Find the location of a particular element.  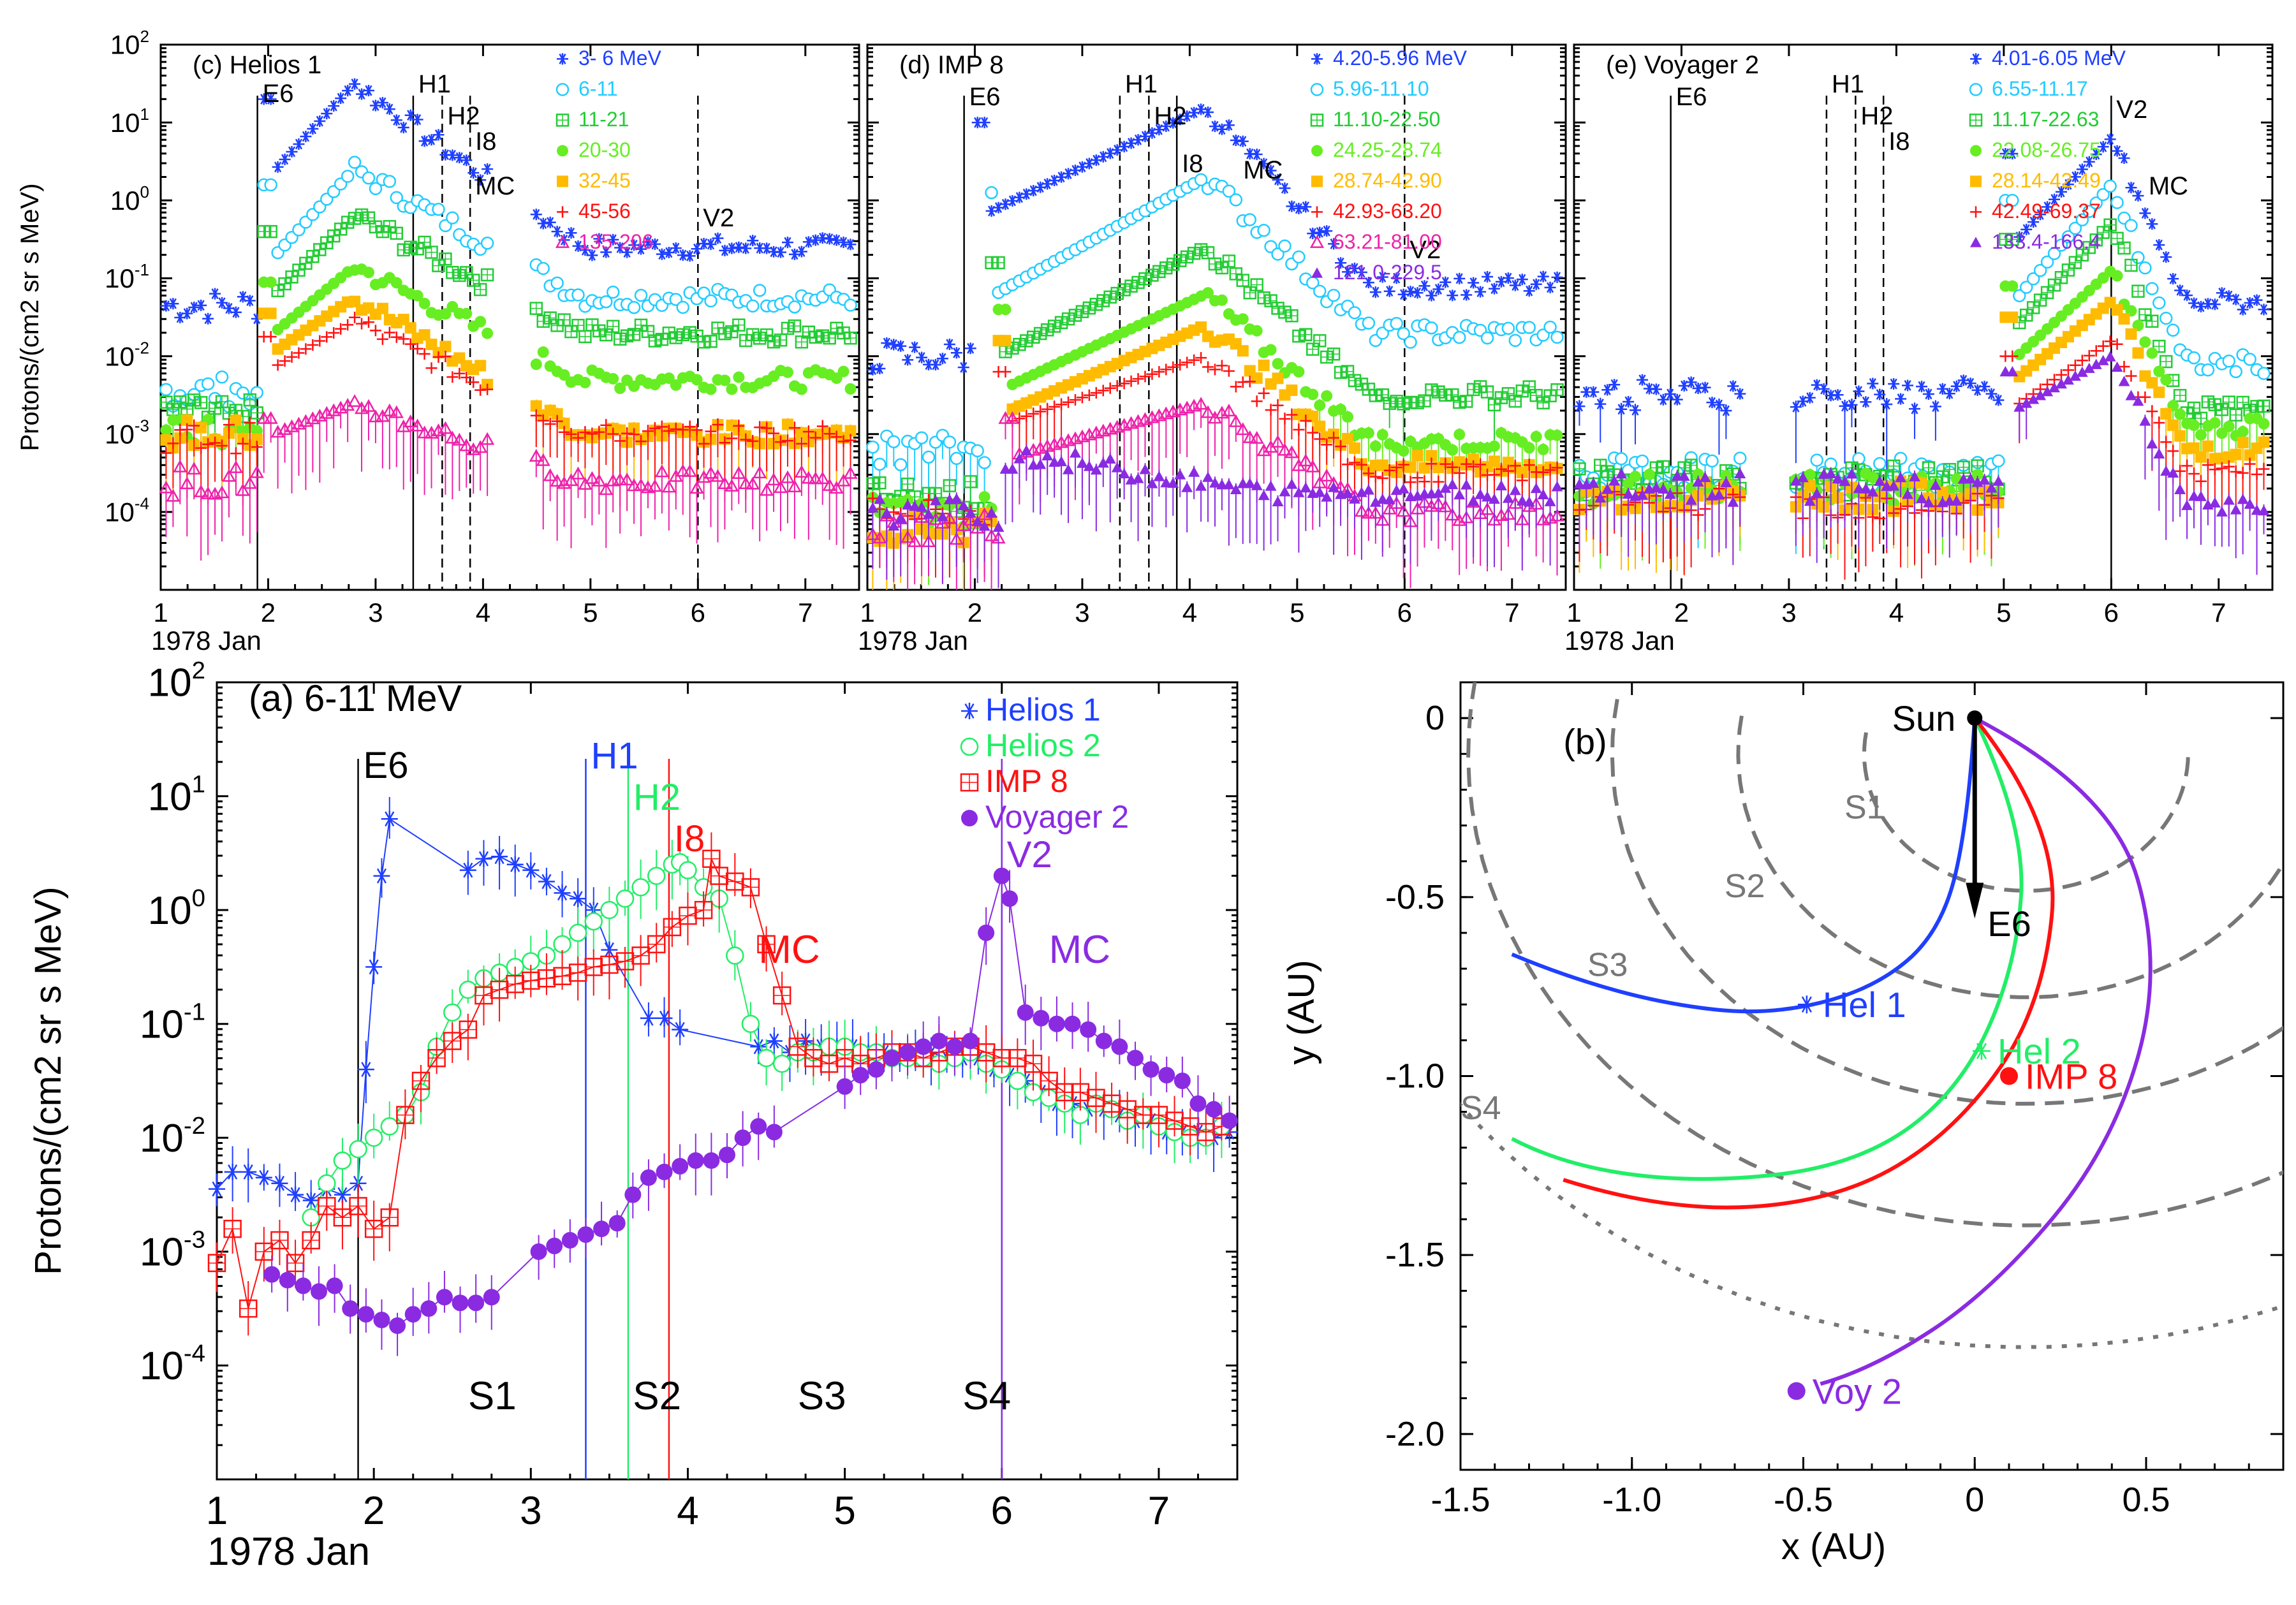

e6-arrowhead is located at coordinates (1975, 901).